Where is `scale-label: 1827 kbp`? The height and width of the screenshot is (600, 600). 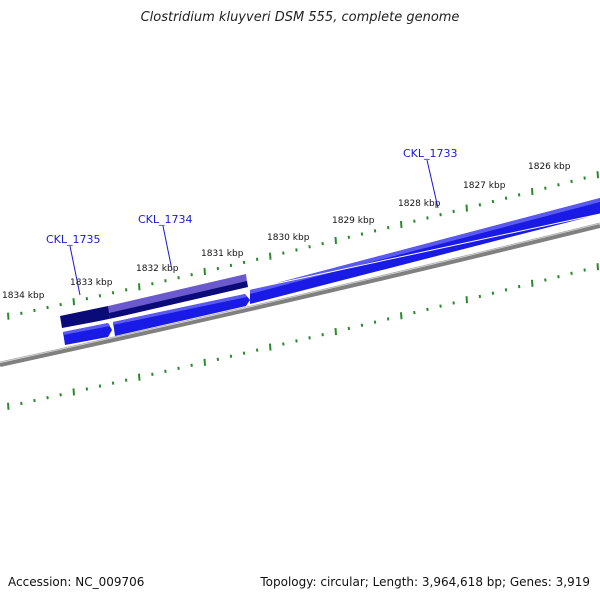 scale-label: 1827 kbp is located at coordinates (484, 186).